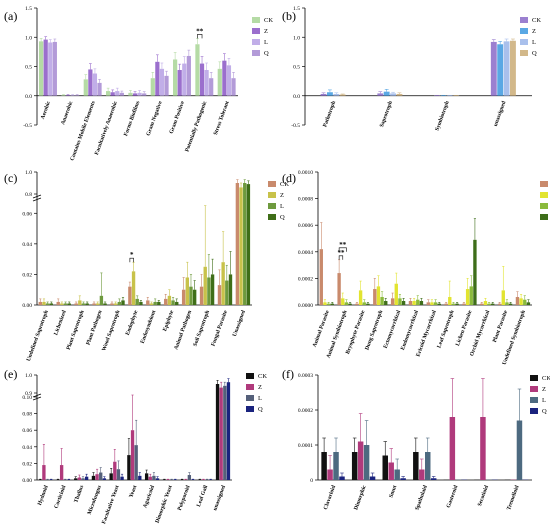 The height and width of the screenshot is (527, 550). Describe the element at coordinates (360, 497) in the screenshot. I see `x-tick-label: Dimorphic` at that location.